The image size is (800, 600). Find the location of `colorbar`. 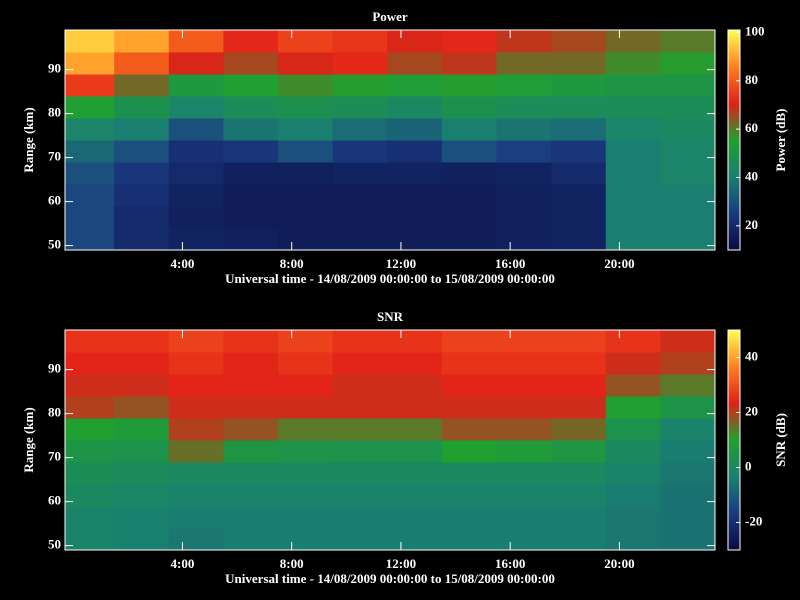

colorbar is located at coordinates (734, 140).